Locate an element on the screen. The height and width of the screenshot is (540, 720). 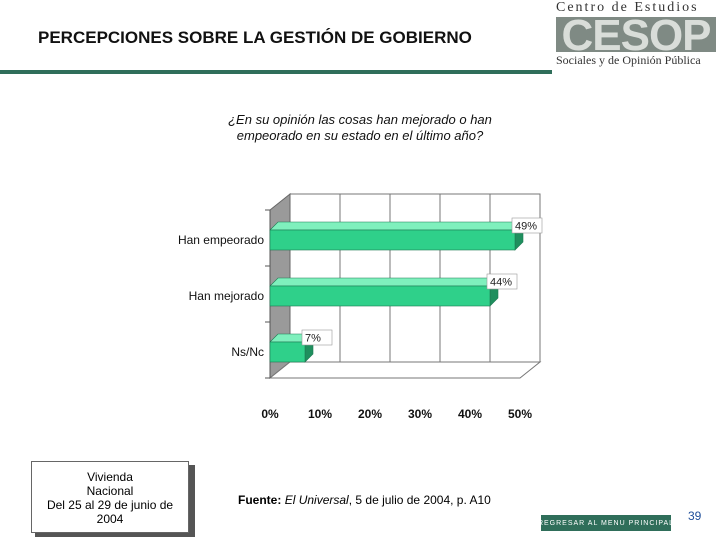
title-underline is located at coordinates (276, 72).